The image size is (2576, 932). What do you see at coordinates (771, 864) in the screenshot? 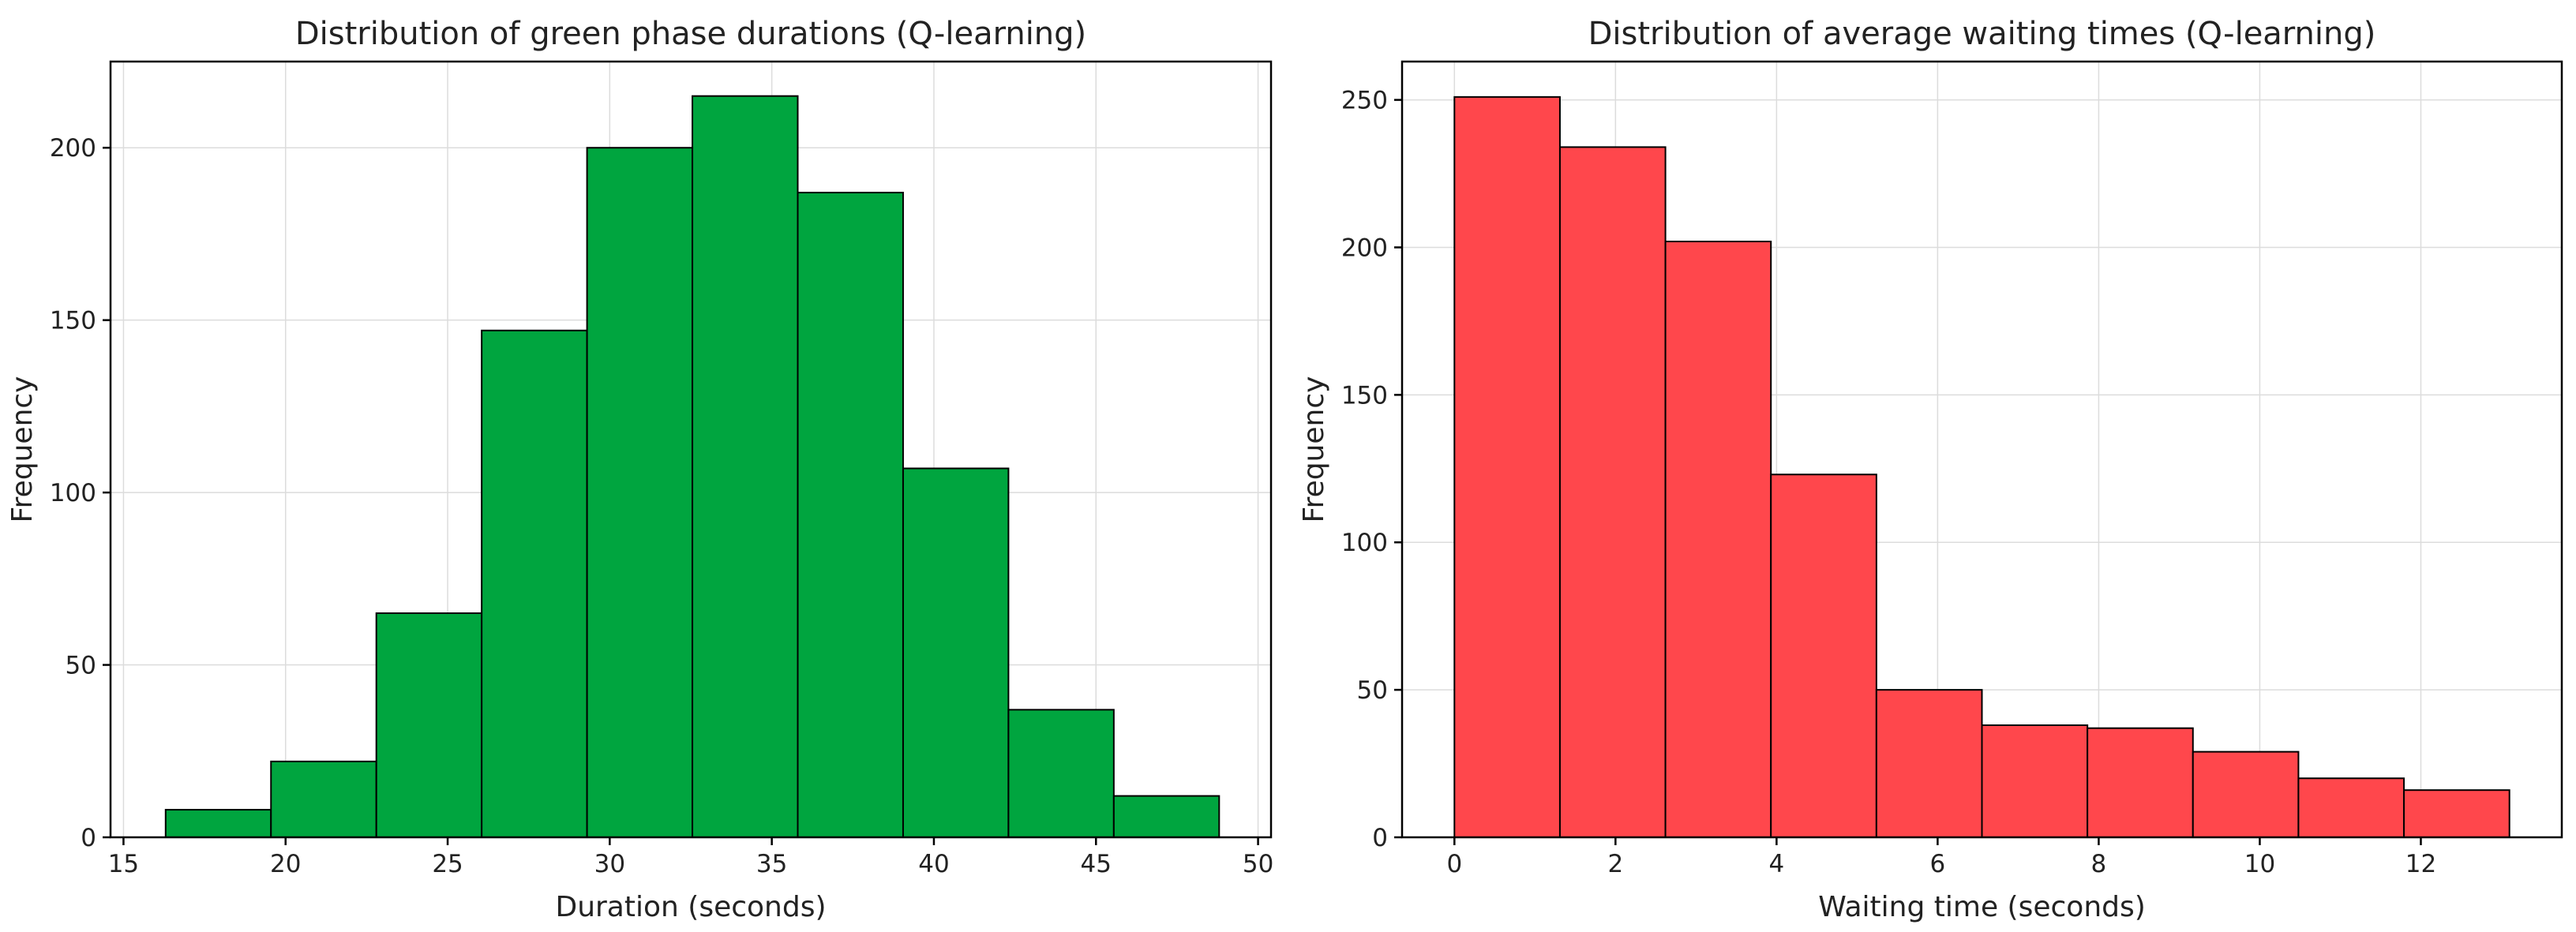
I see `x-tick-label: 35` at bounding box center [771, 864].